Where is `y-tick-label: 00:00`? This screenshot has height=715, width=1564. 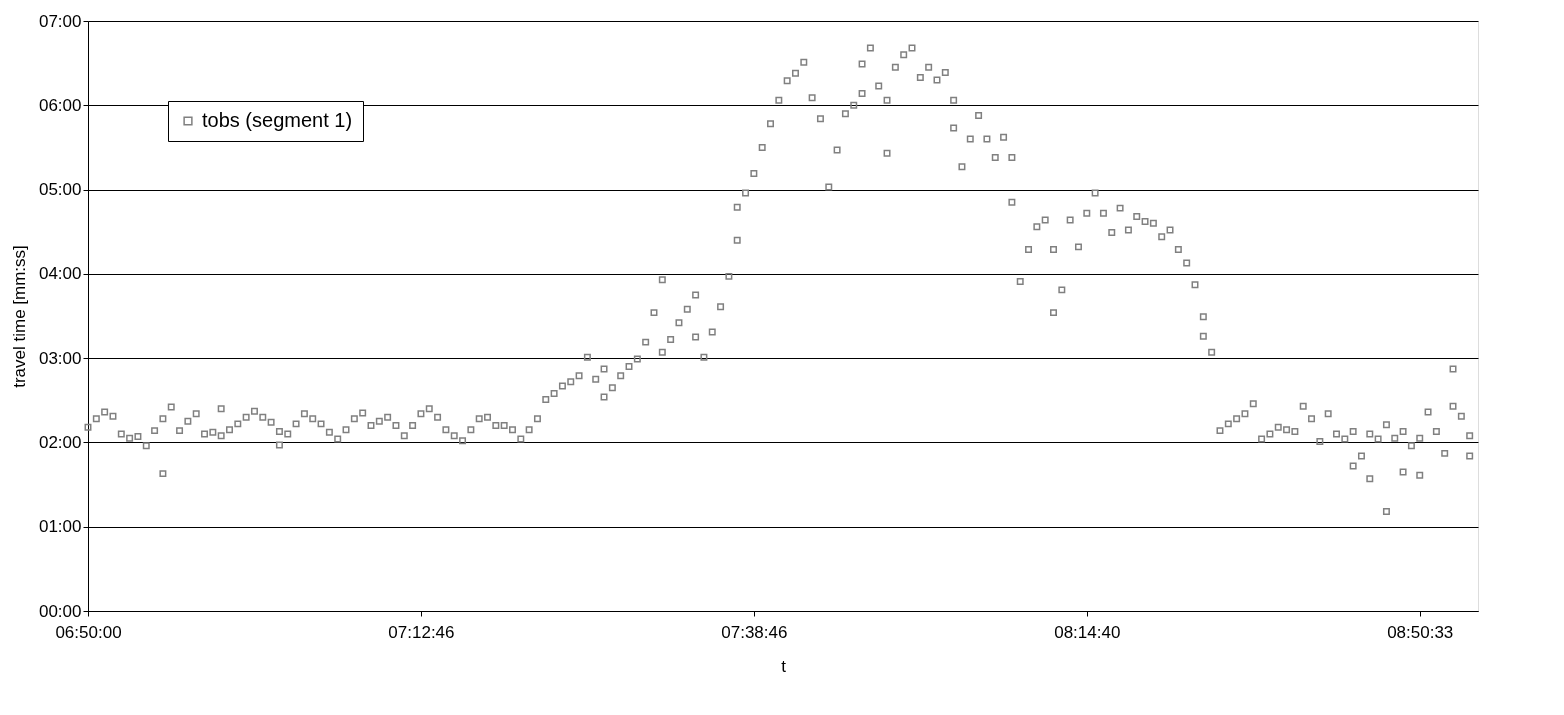 y-tick-label: 00:00 is located at coordinates (60, 611).